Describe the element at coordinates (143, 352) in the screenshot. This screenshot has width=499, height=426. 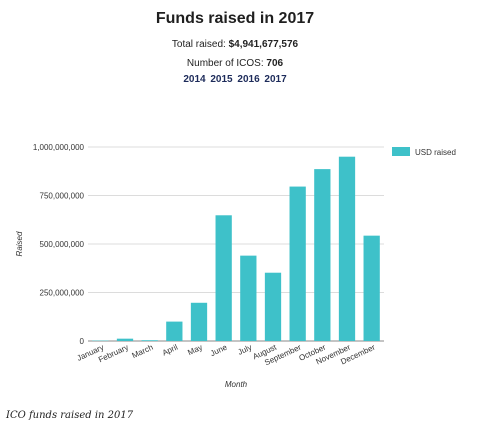
I see `x-tick-label: March` at that location.